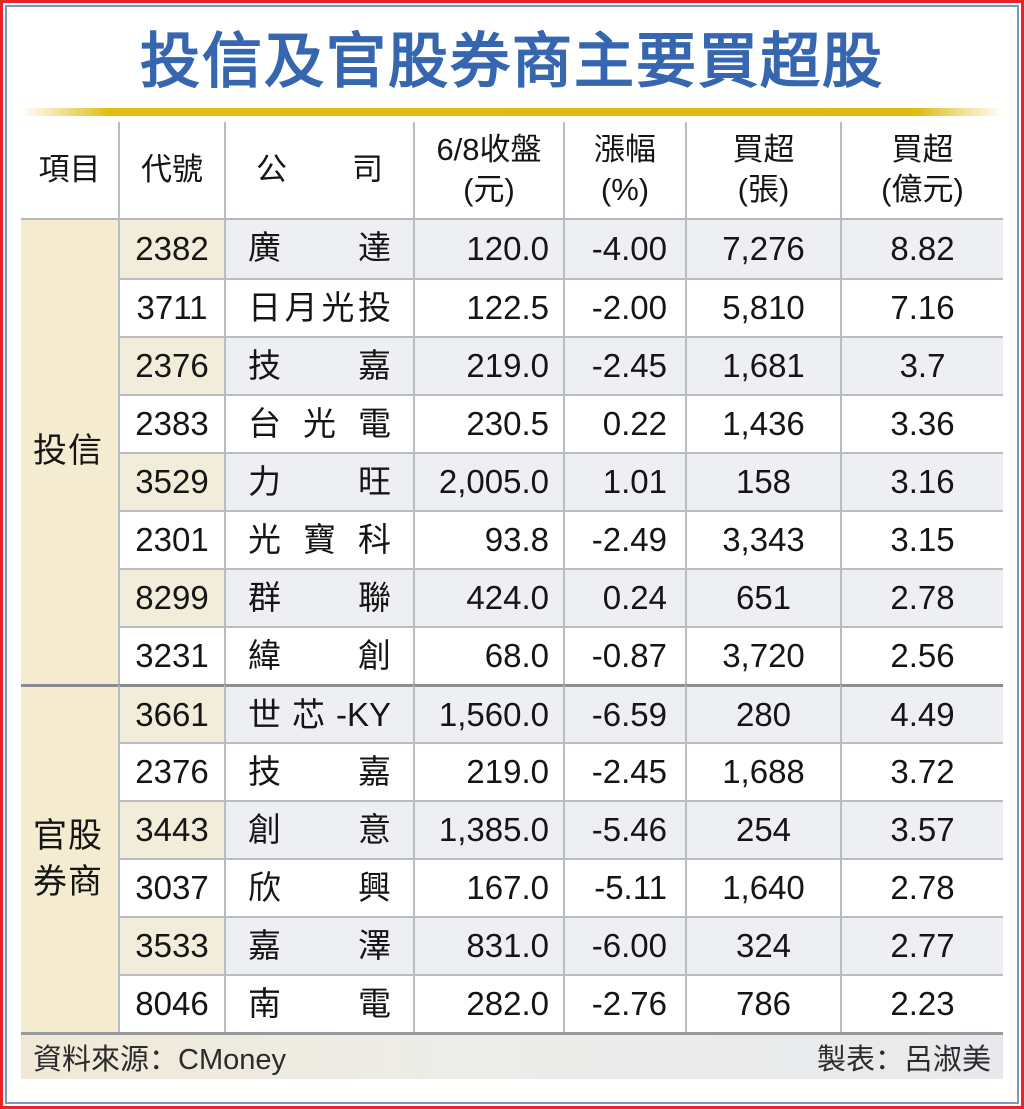 The height and width of the screenshot is (1109, 1024). Describe the element at coordinates (762, 771) in the screenshot. I see `cell-lots: 1,688` at that location.